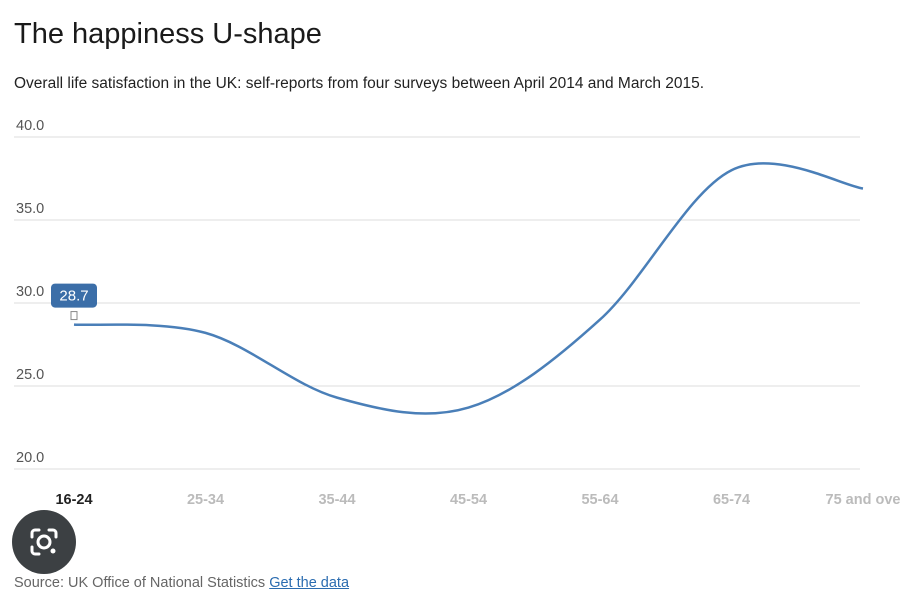 The height and width of the screenshot is (600, 914). What do you see at coordinates (168, 34) in the screenshot?
I see `chart-title: The happiness U-shape` at bounding box center [168, 34].